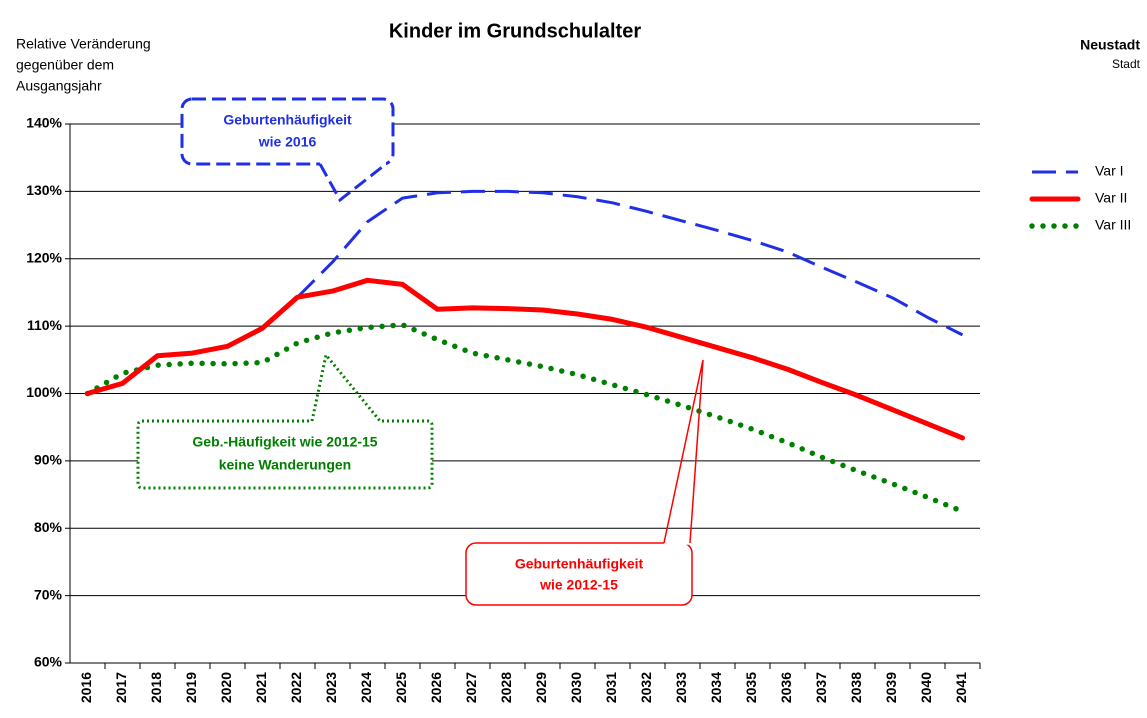 This screenshot has width=1147, height=718. What do you see at coordinates (44, 392) in the screenshot?
I see `y-tick-label: 100%` at bounding box center [44, 392].